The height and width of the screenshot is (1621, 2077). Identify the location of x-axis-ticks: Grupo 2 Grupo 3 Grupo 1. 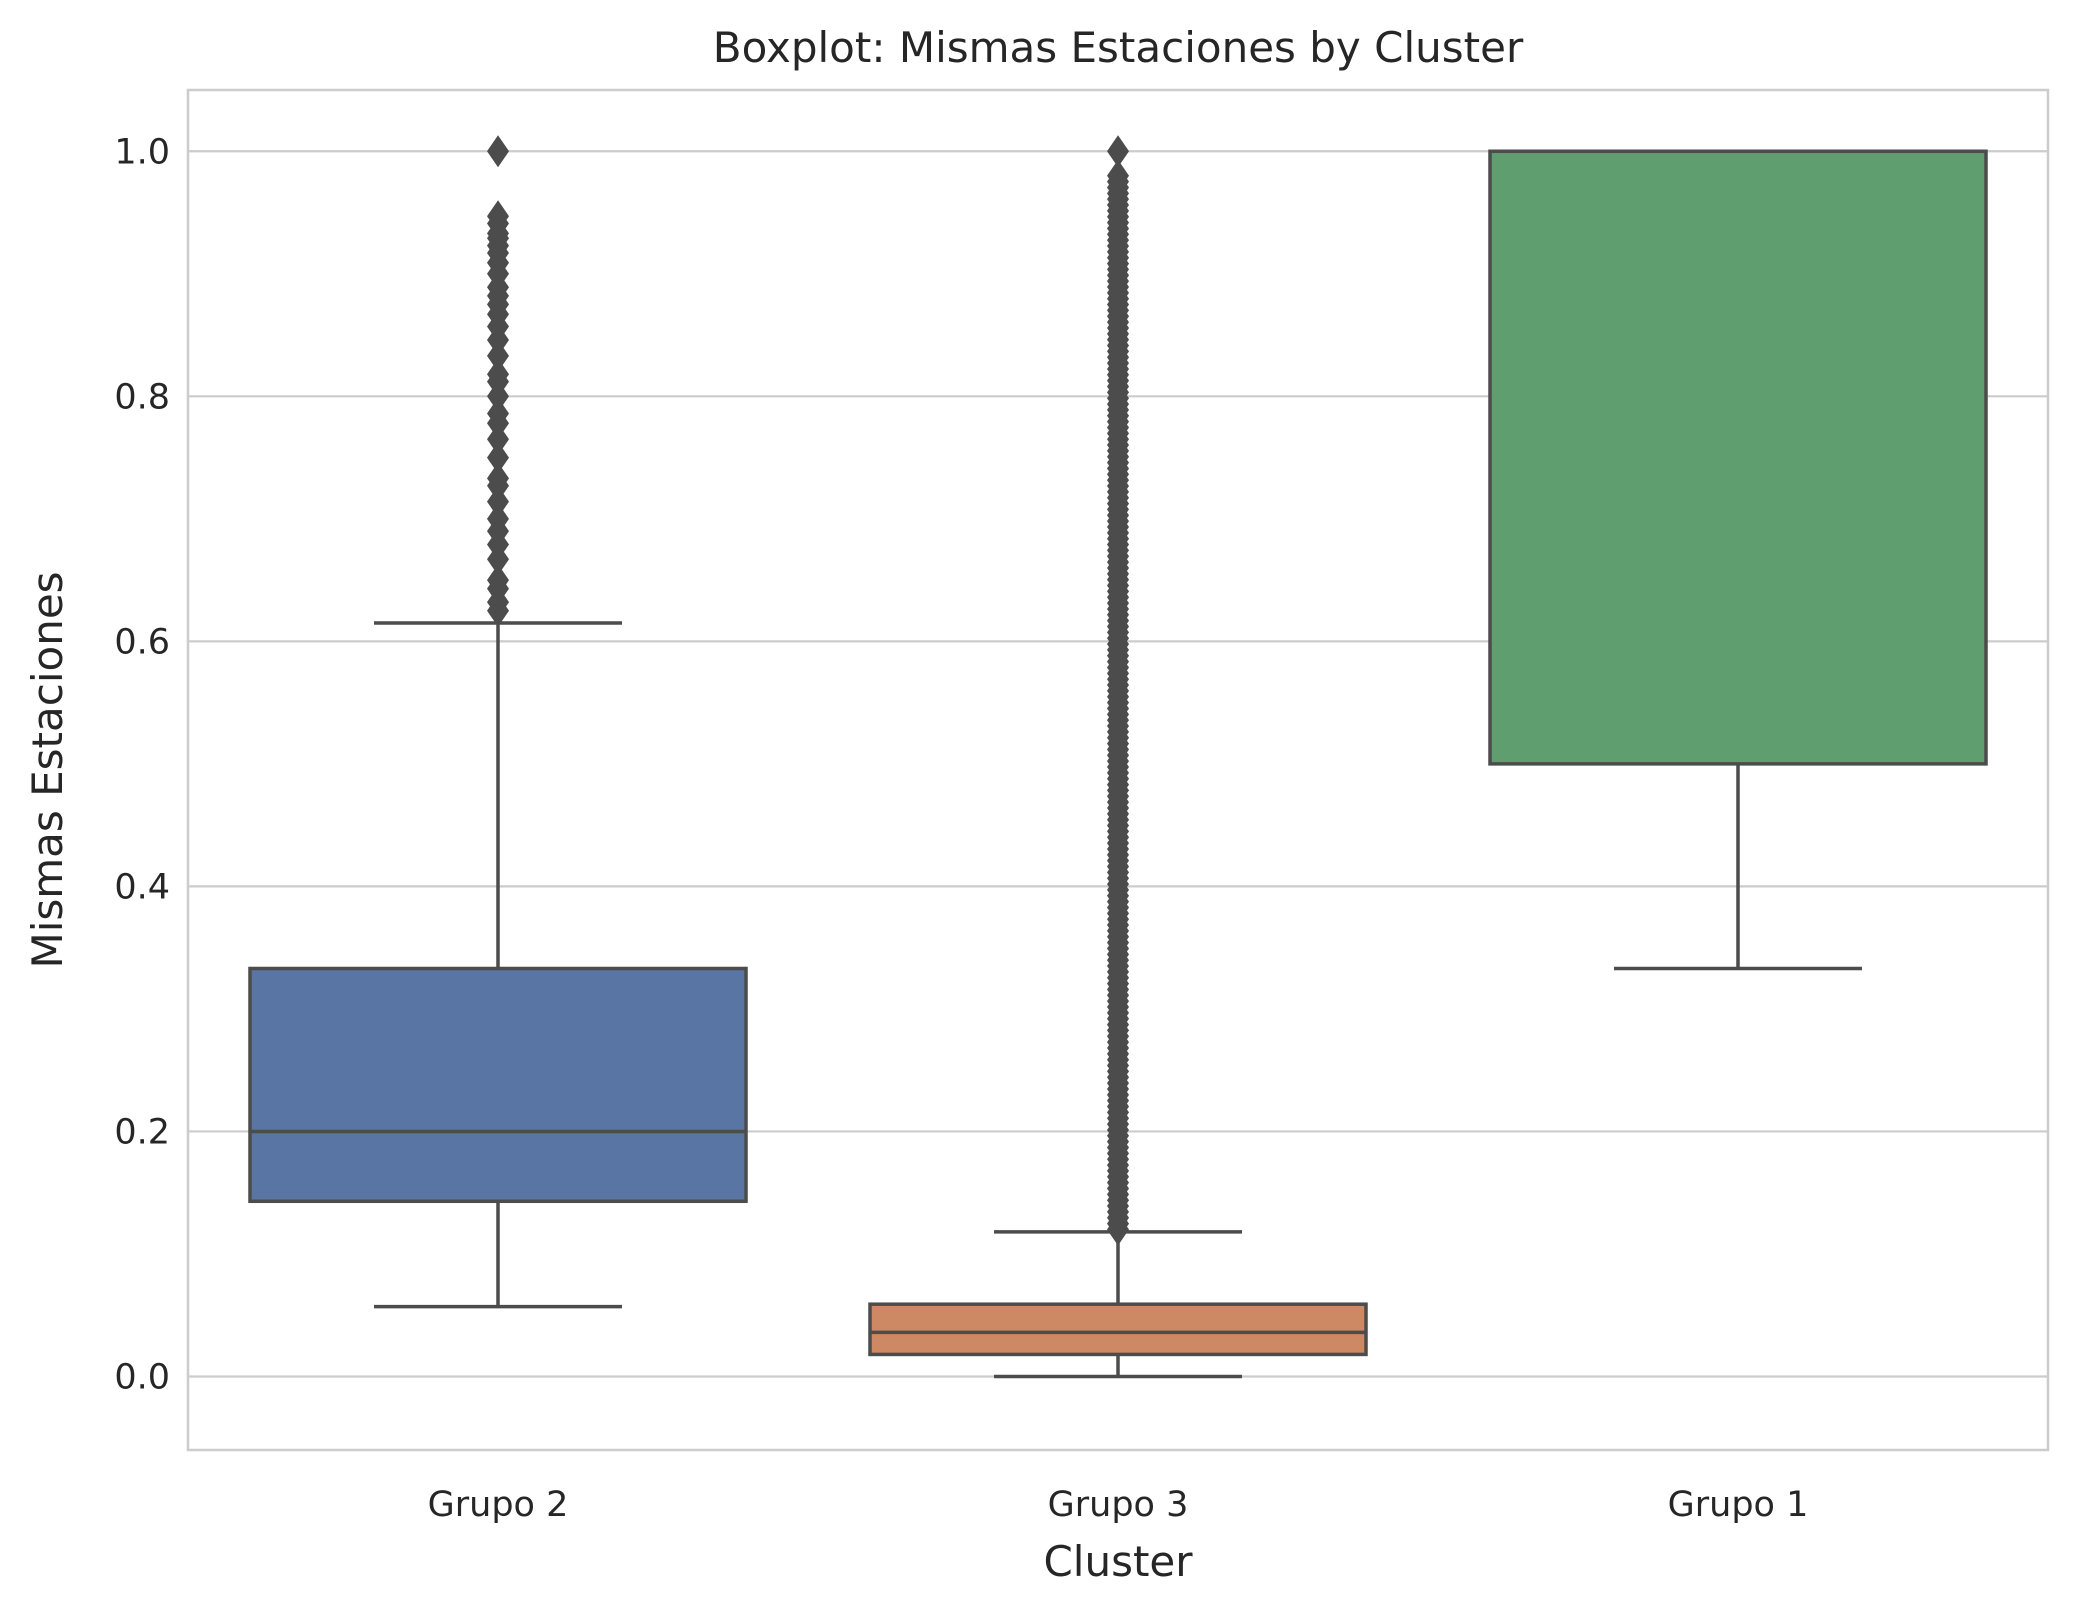
(1118, 1505).